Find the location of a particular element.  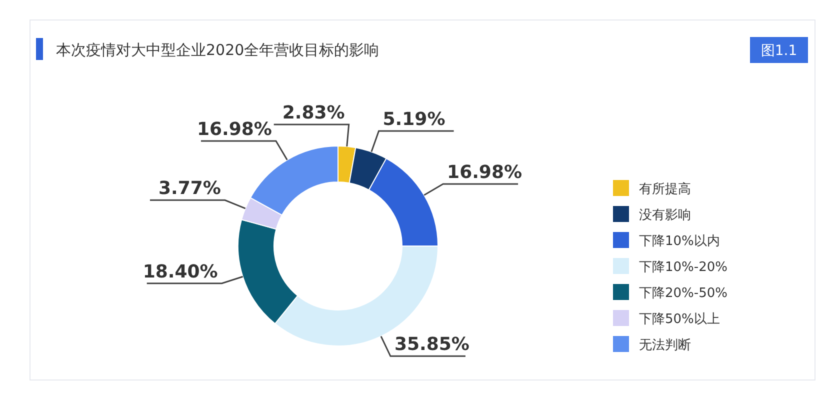

data-label: 35.85% is located at coordinates (432, 345).